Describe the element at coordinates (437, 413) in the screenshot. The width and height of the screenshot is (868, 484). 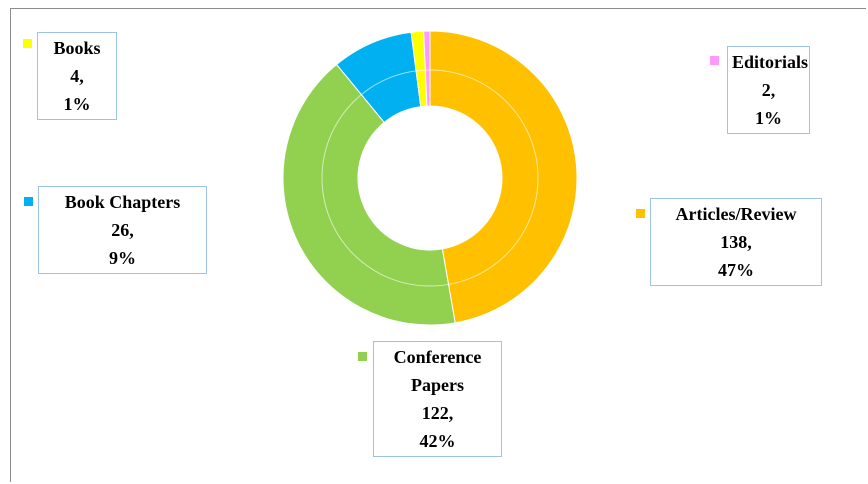
I see `value-label: 122,` at that location.